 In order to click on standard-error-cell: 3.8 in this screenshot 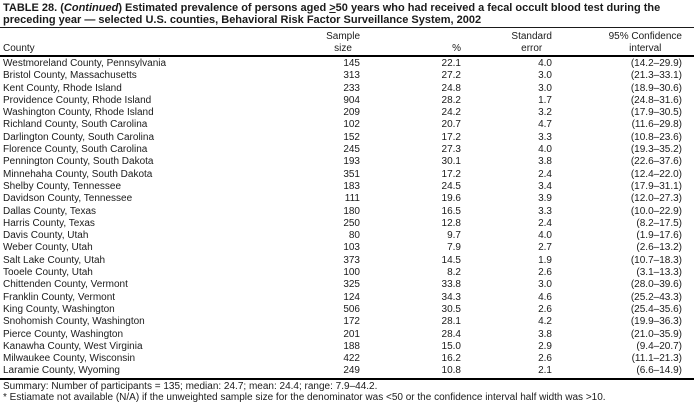, I will do `click(545, 162)`.